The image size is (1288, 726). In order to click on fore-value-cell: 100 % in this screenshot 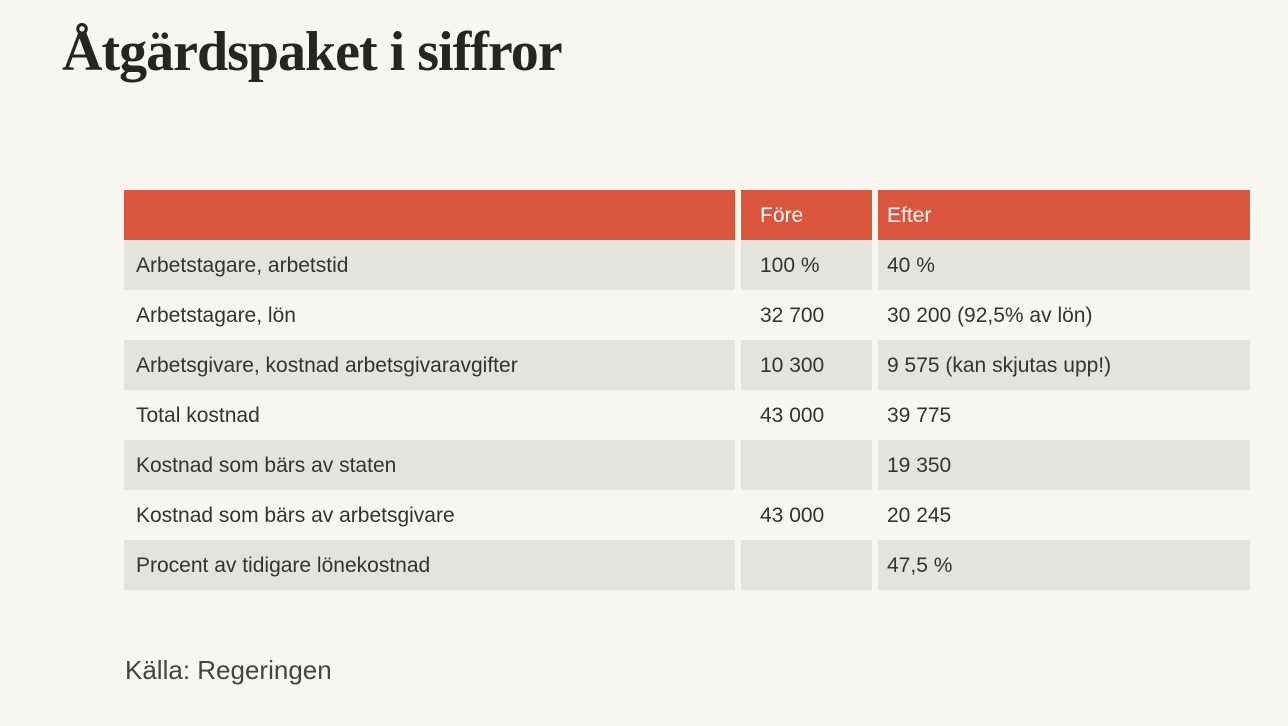, I will do `click(806, 265)`.